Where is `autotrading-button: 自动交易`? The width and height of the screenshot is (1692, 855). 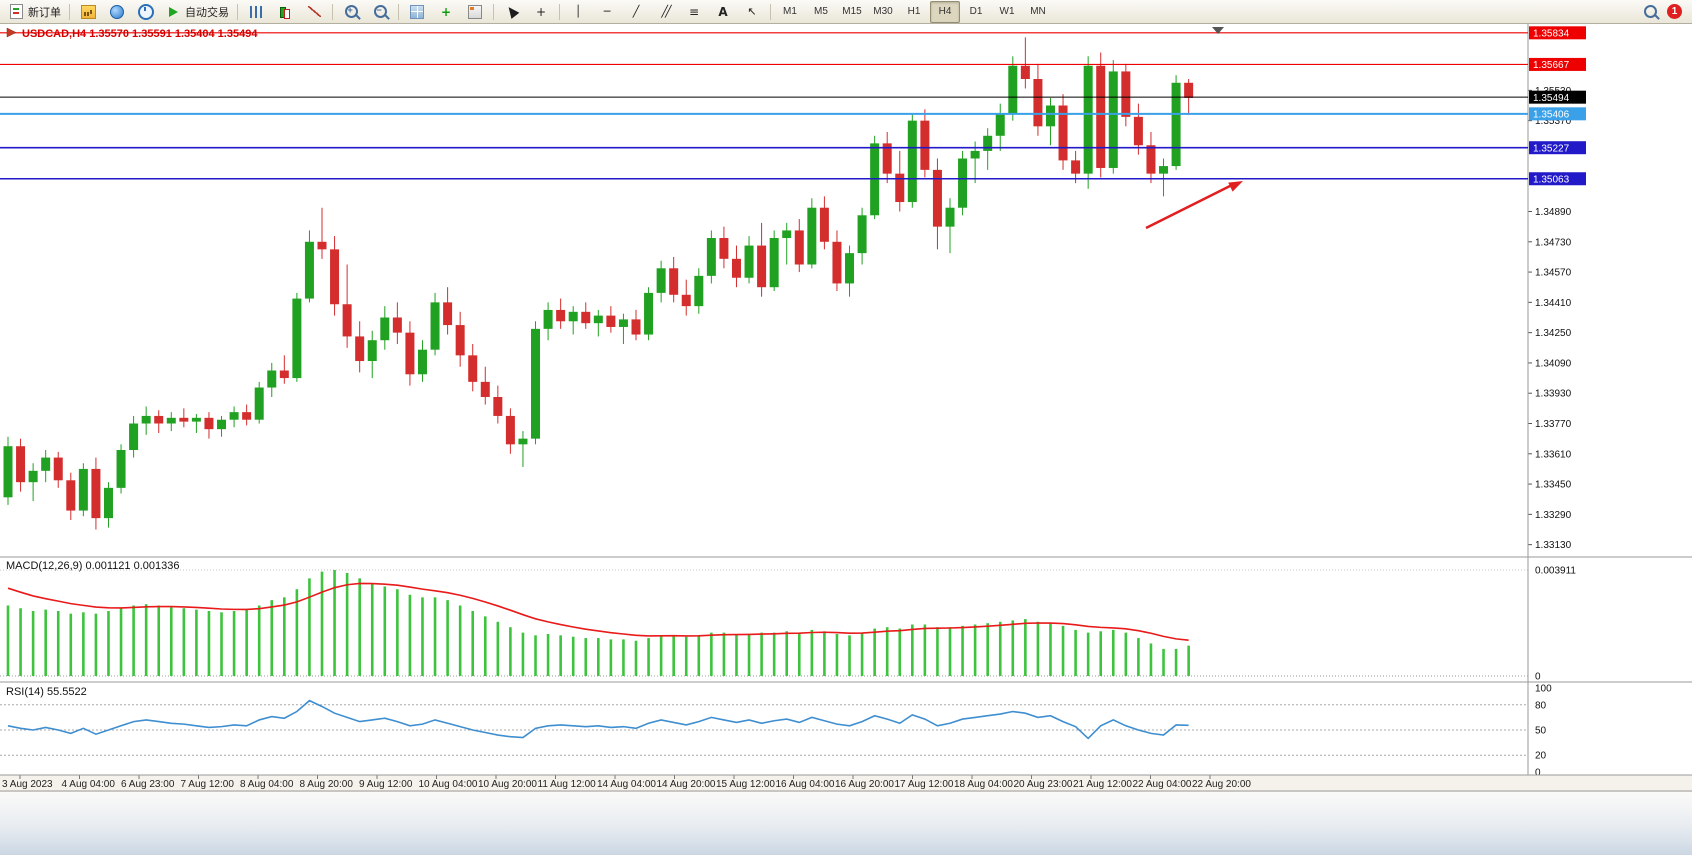 autotrading-button: 自动交易 is located at coordinates (197, 12).